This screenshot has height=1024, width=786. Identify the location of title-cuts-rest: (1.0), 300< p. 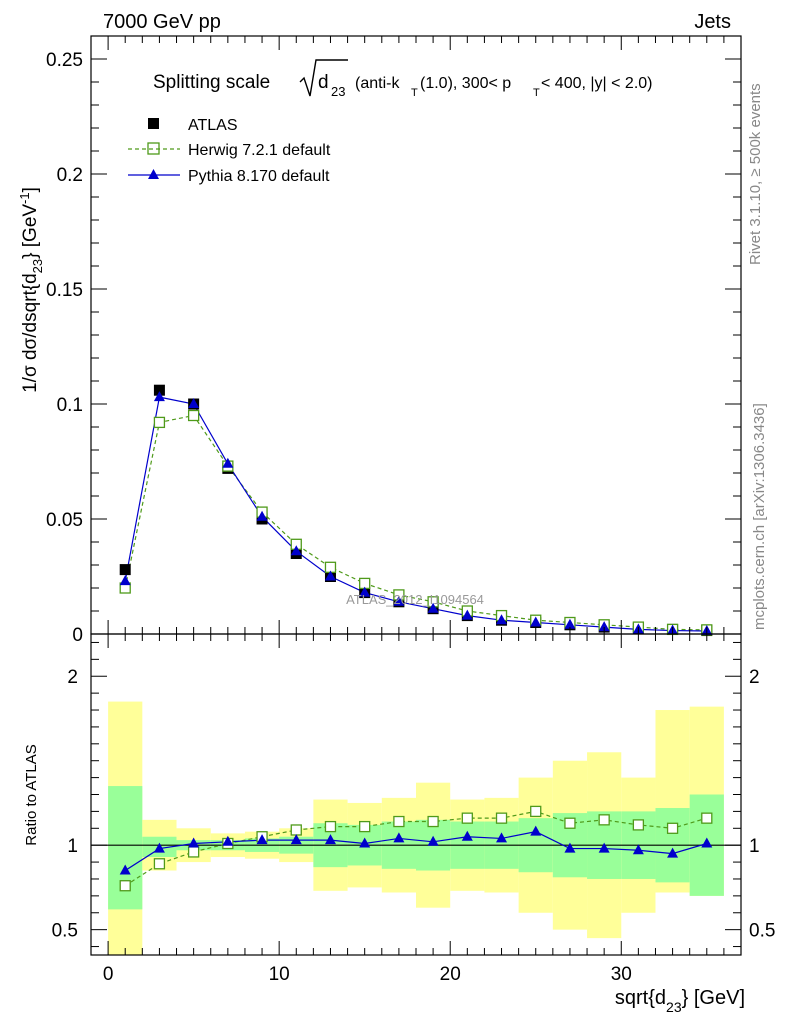
(465, 83).